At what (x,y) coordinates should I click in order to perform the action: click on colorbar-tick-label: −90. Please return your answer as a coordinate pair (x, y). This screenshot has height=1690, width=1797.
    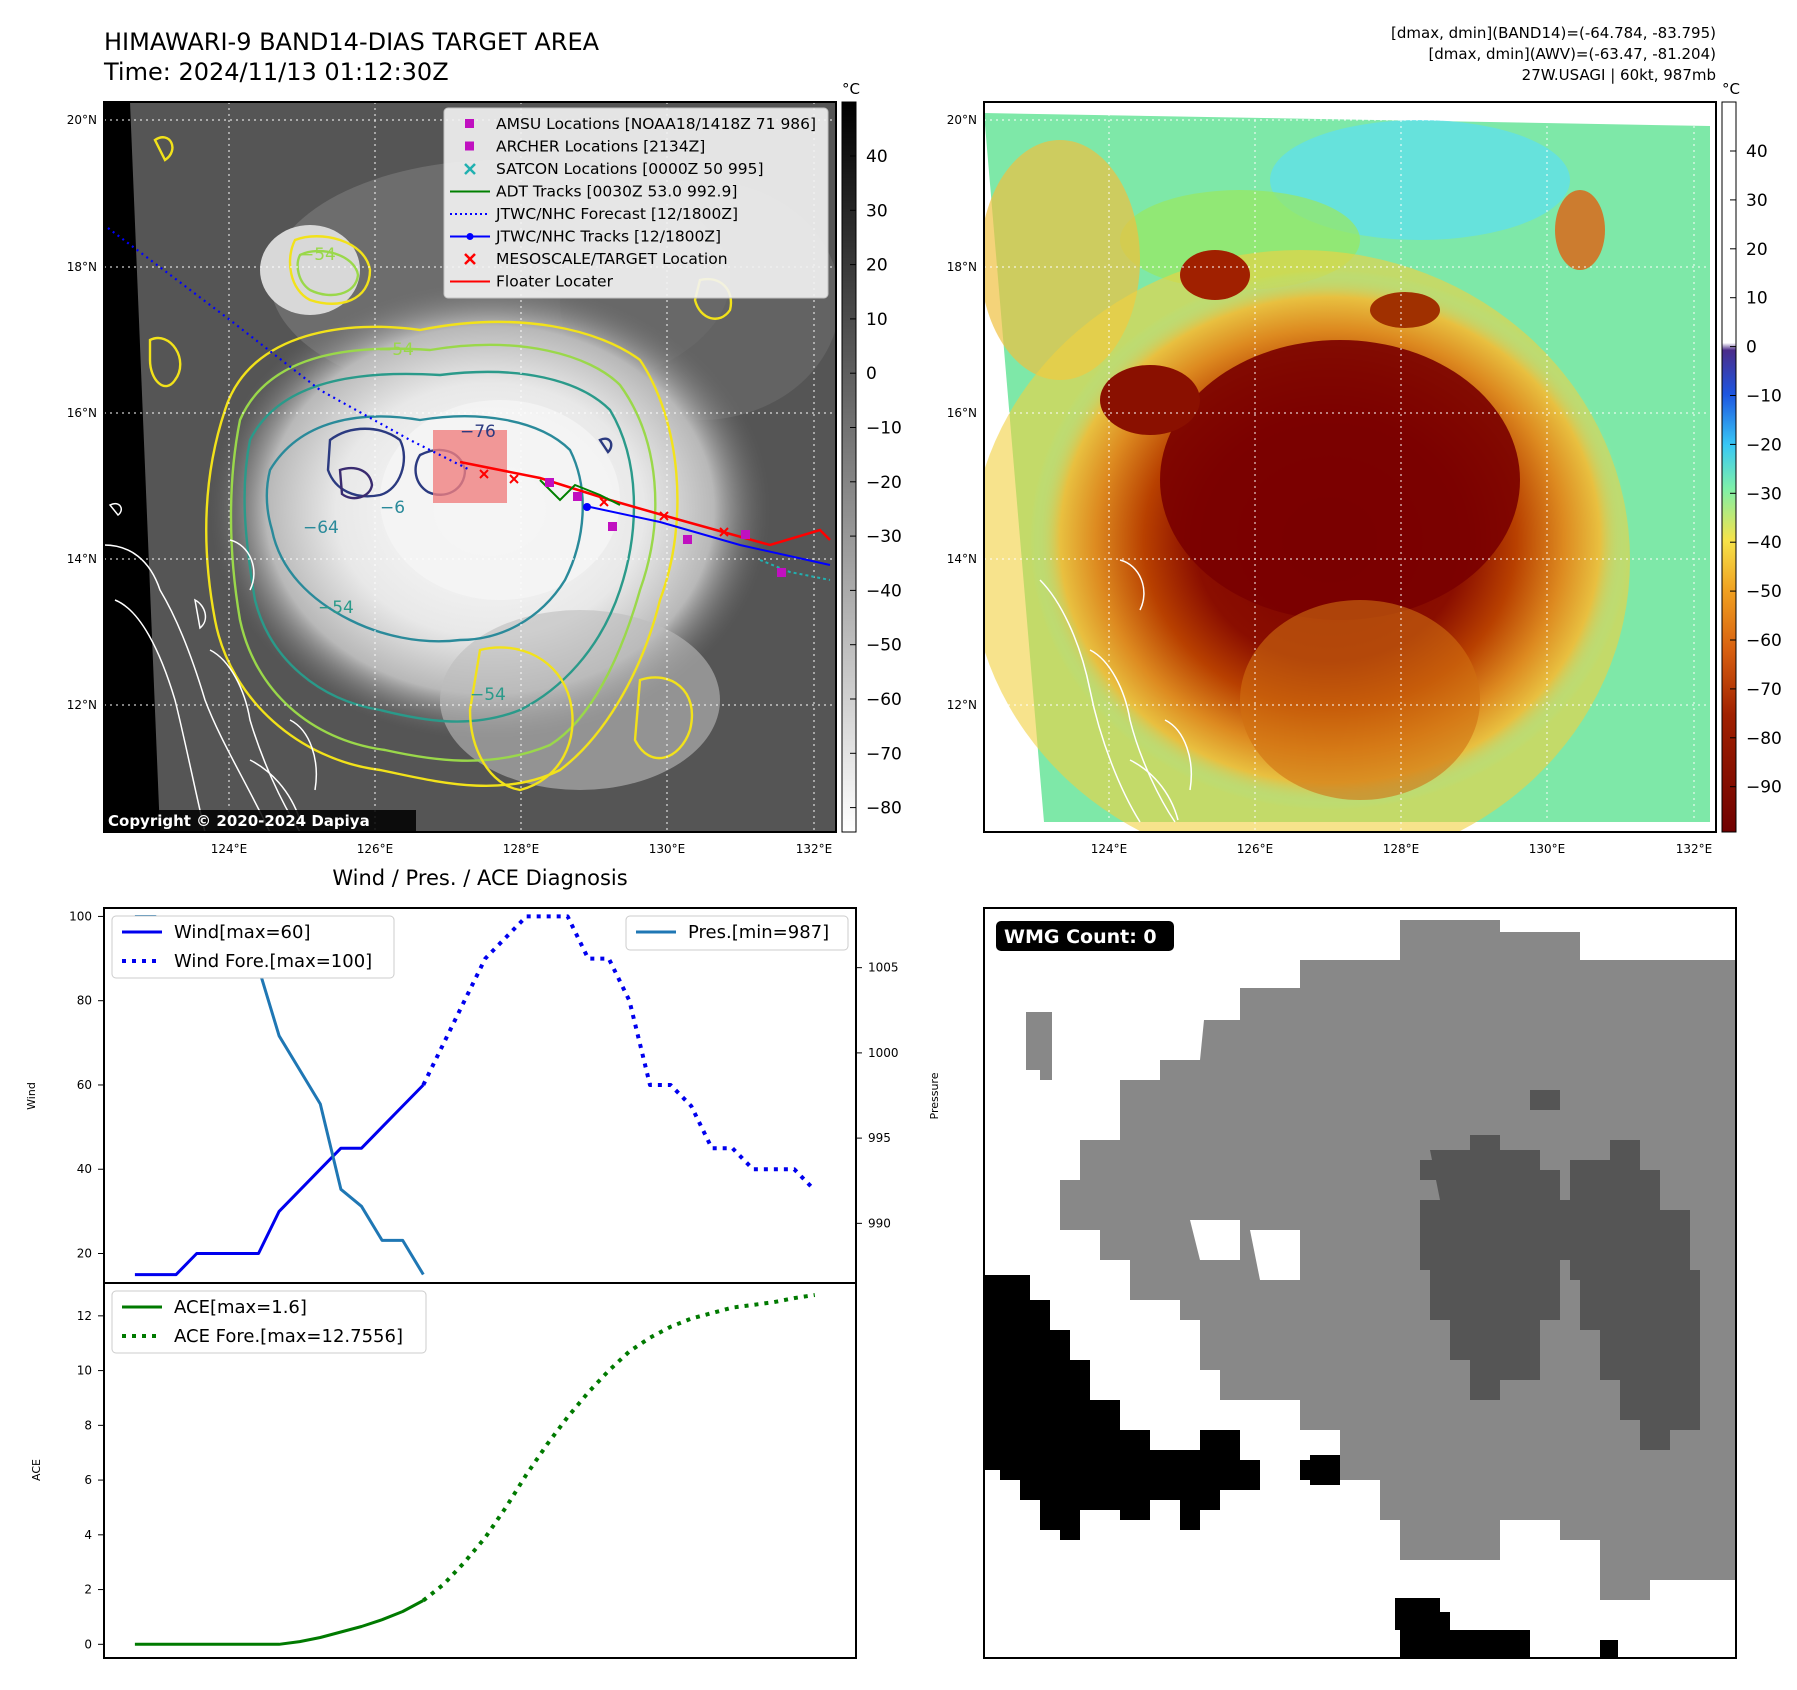
    Looking at the image, I should click on (1764, 788).